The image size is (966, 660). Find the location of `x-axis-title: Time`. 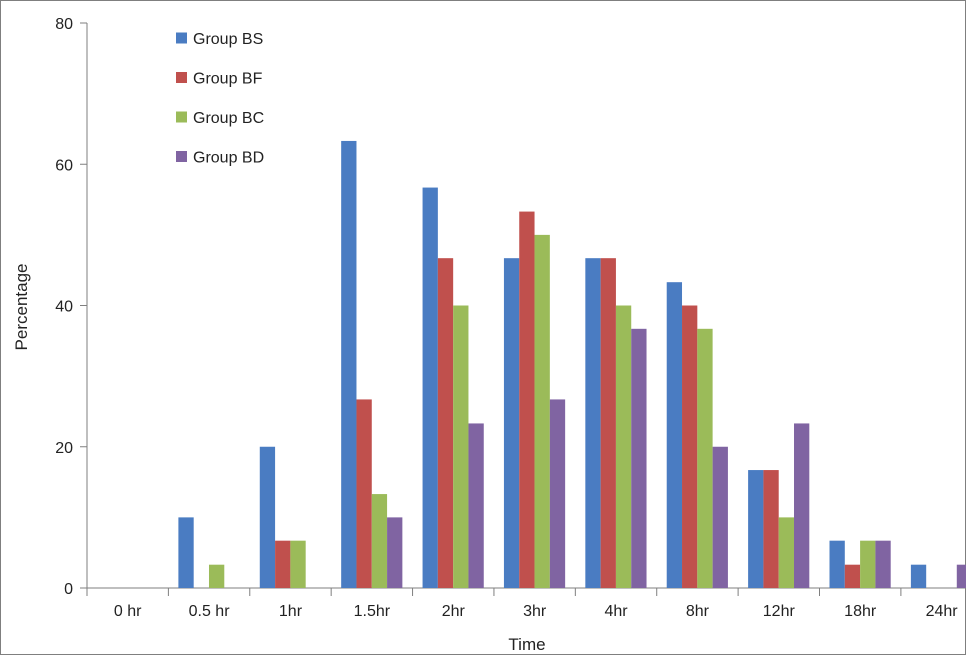

x-axis-title: Time is located at coordinates (526, 644).